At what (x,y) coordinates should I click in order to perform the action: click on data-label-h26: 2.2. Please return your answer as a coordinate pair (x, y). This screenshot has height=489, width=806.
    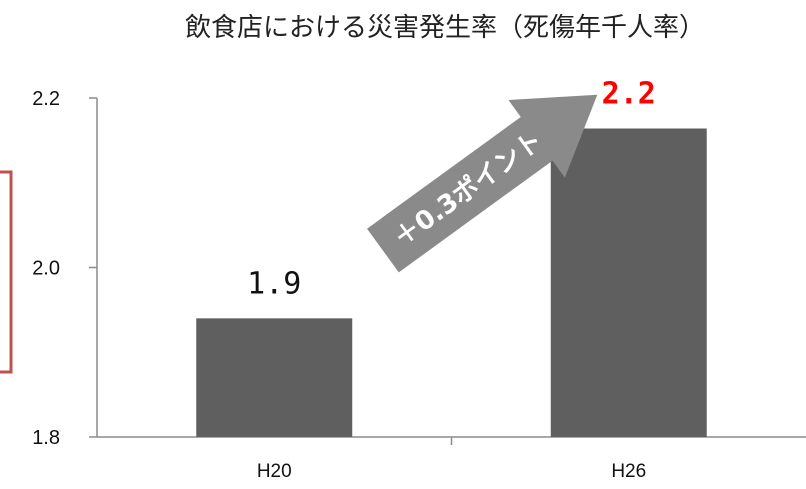
    Looking at the image, I should click on (629, 94).